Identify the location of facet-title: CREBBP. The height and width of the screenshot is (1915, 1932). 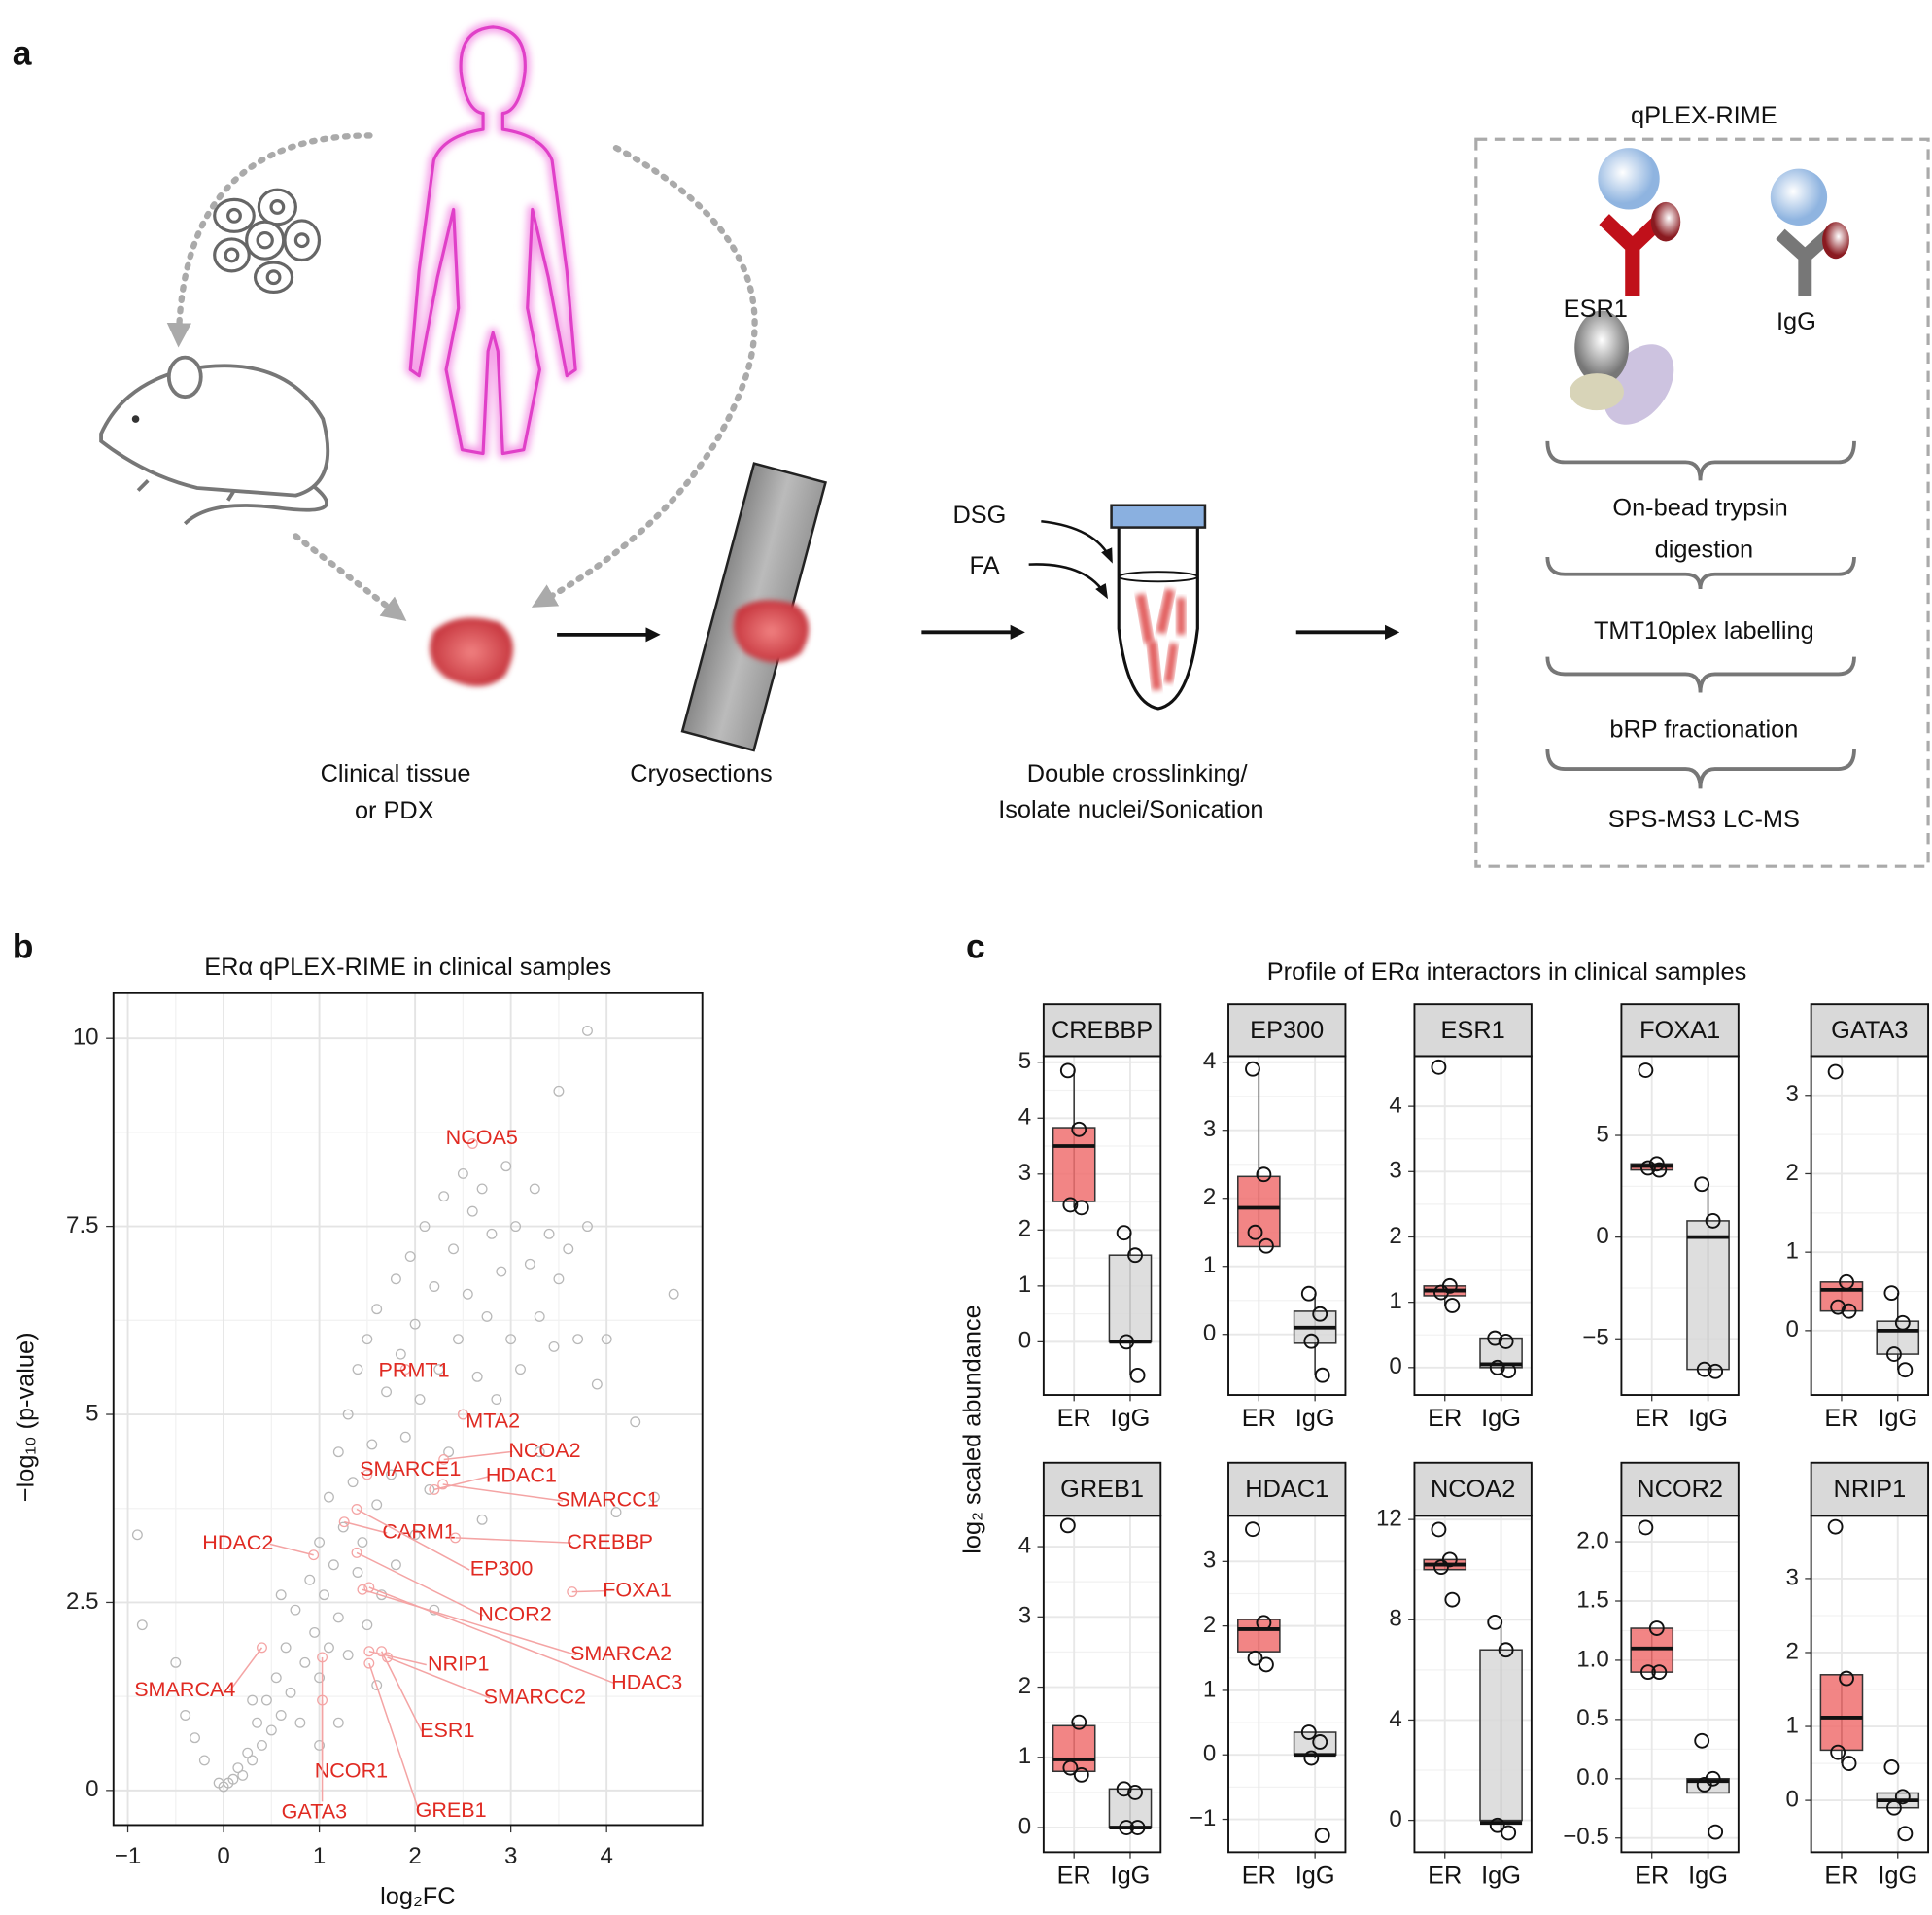
(1102, 1030).